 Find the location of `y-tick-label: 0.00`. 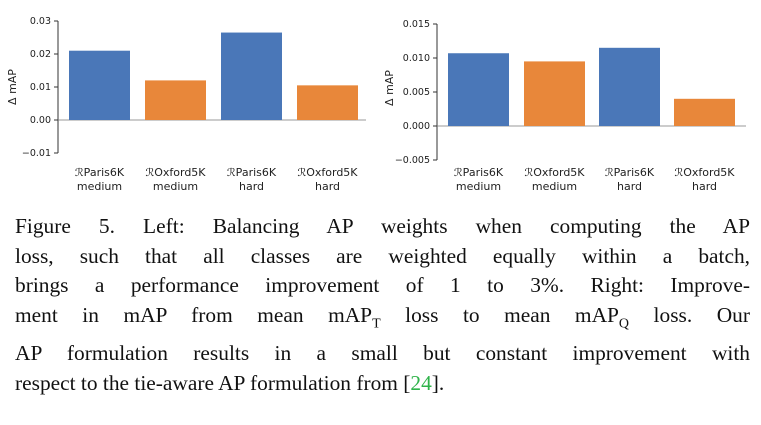

y-tick-label: 0.00 is located at coordinates (40, 120).